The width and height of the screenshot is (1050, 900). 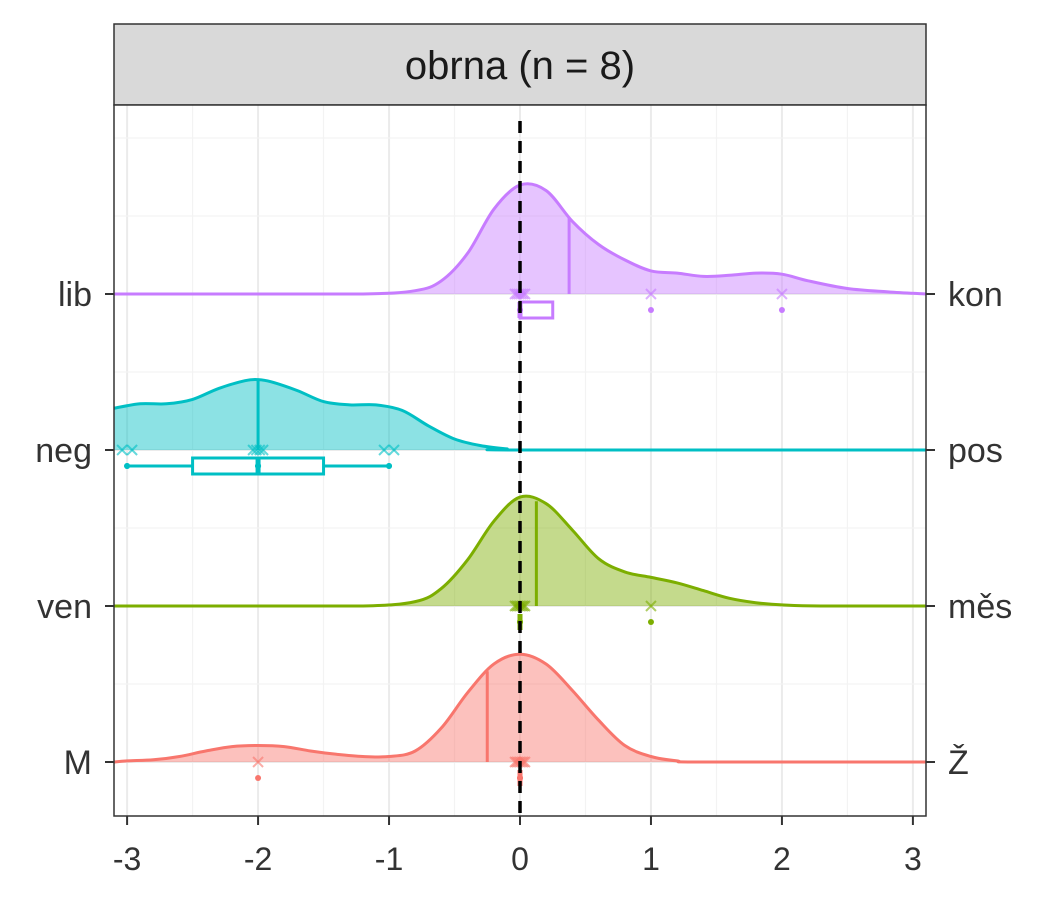 I want to click on x-tick-label: -1, so click(x=389, y=859).